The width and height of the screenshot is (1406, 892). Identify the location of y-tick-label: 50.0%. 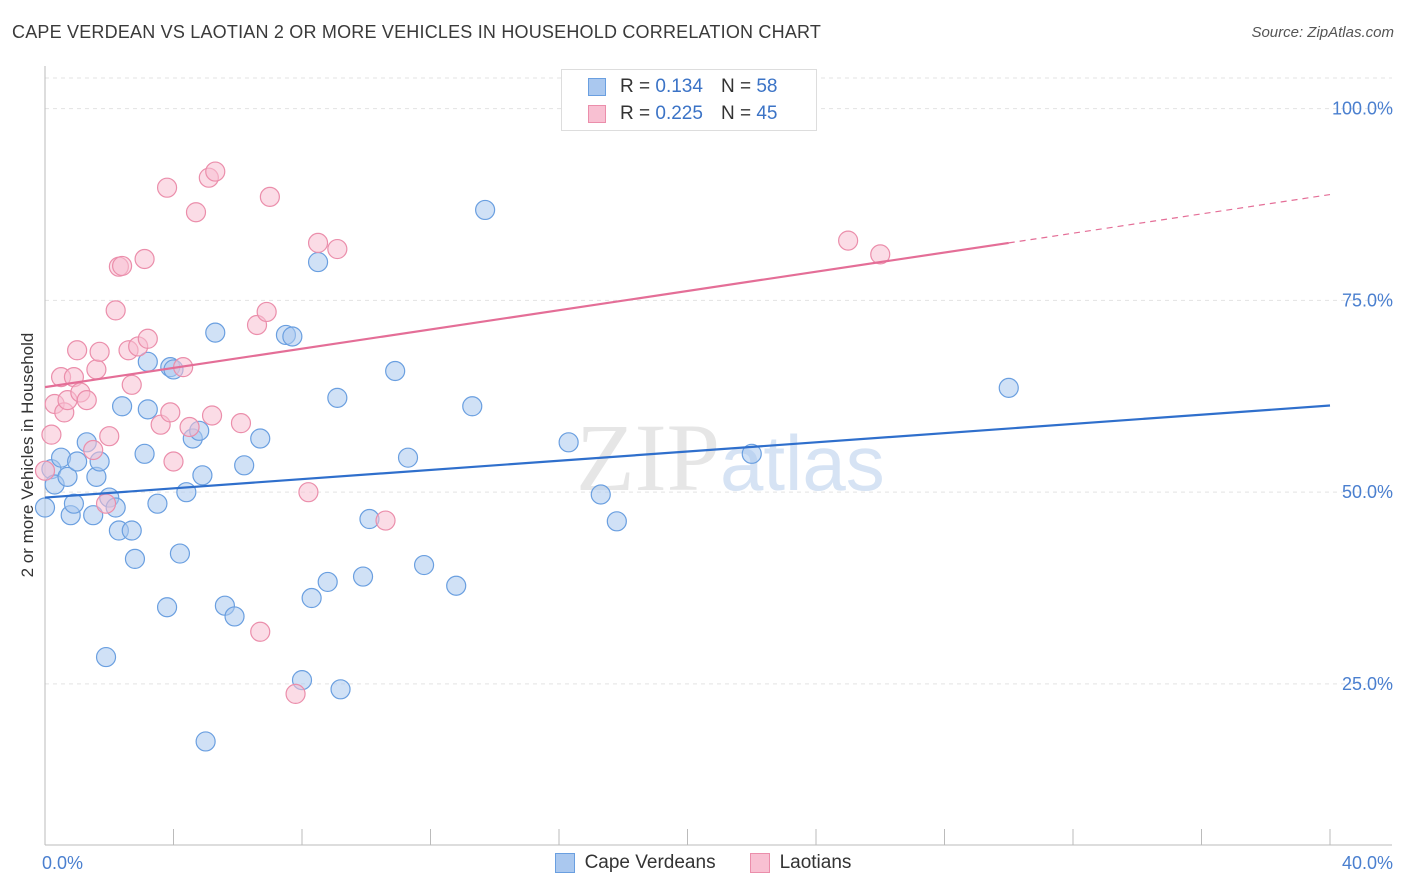
(1367, 492).